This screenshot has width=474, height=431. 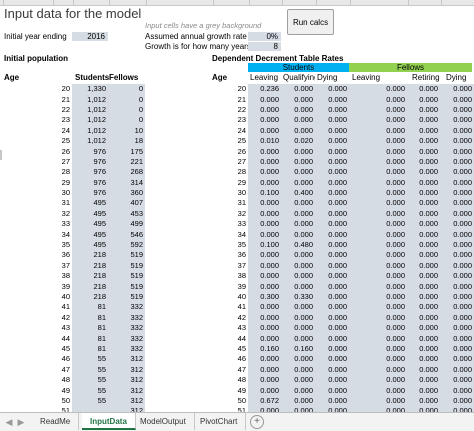 What do you see at coordinates (241, 348) in the screenshot?
I see `age-cell: 45` at bounding box center [241, 348].